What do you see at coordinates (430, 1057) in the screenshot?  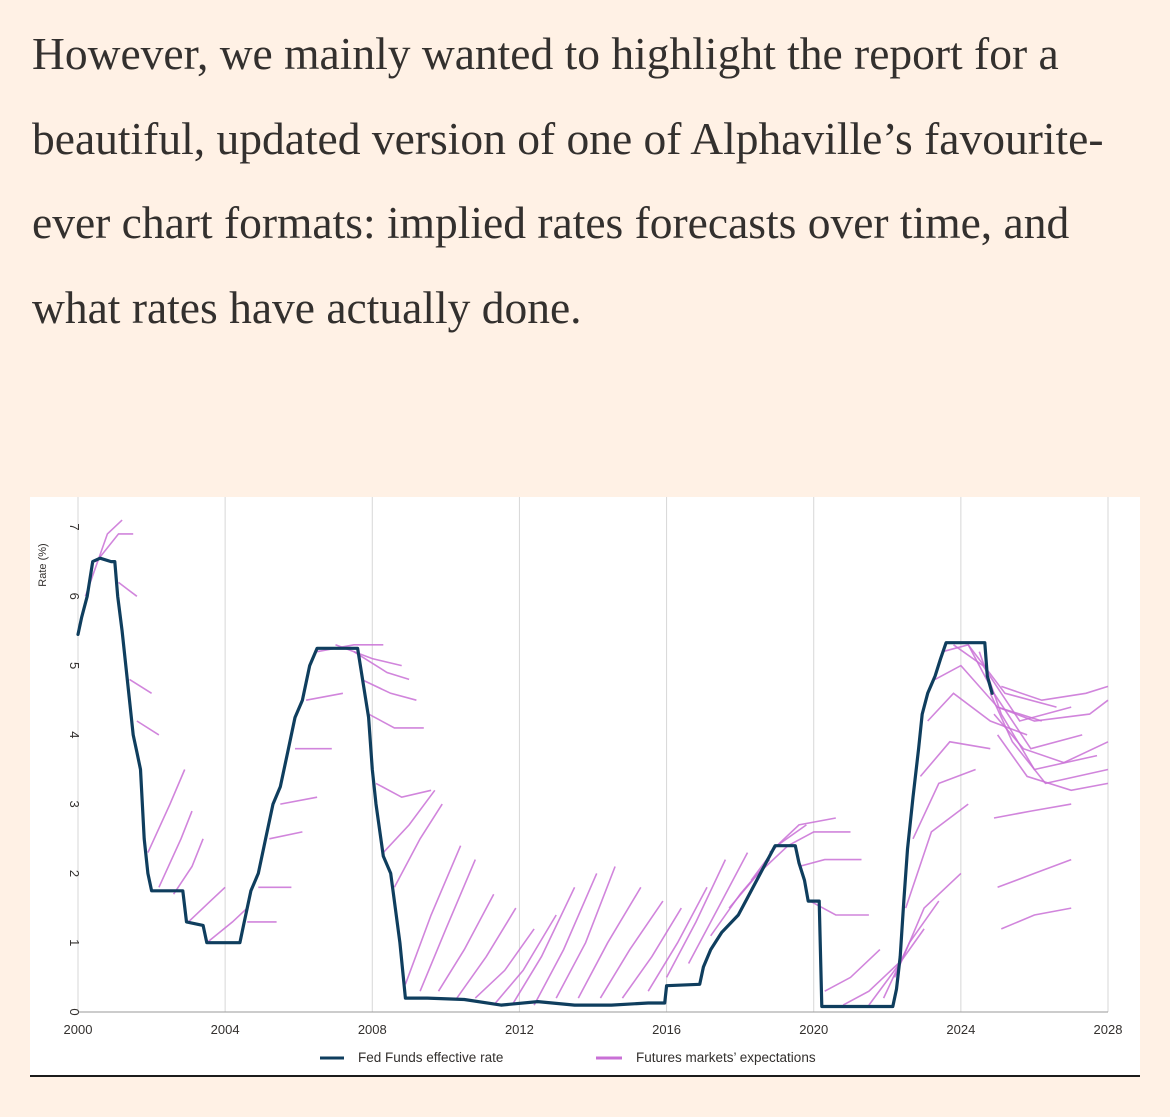 I see `legend-label-fed-funds: Fed Funds effective rate` at bounding box center [430, 1057].